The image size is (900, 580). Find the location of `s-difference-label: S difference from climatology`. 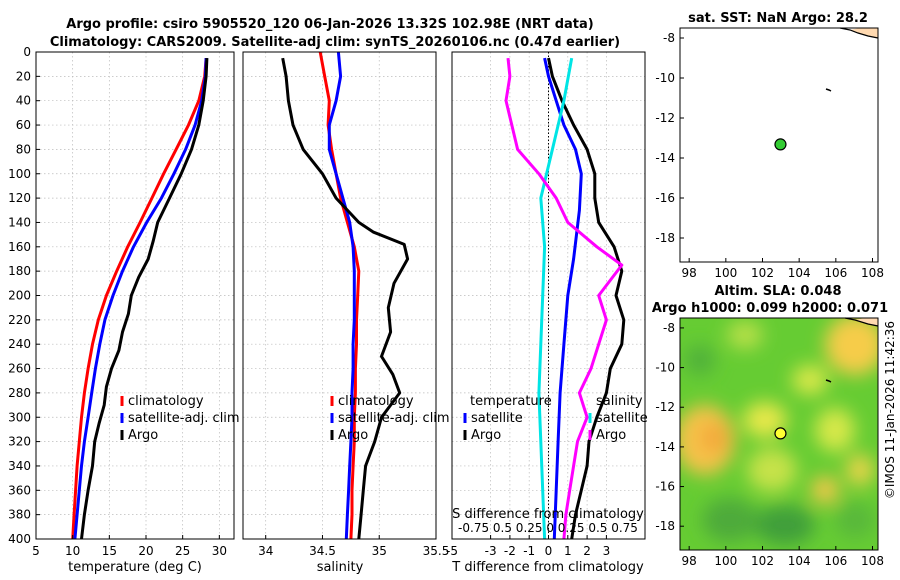

s-difference-label: S difference from climatology is located at coordinates (548, 514).